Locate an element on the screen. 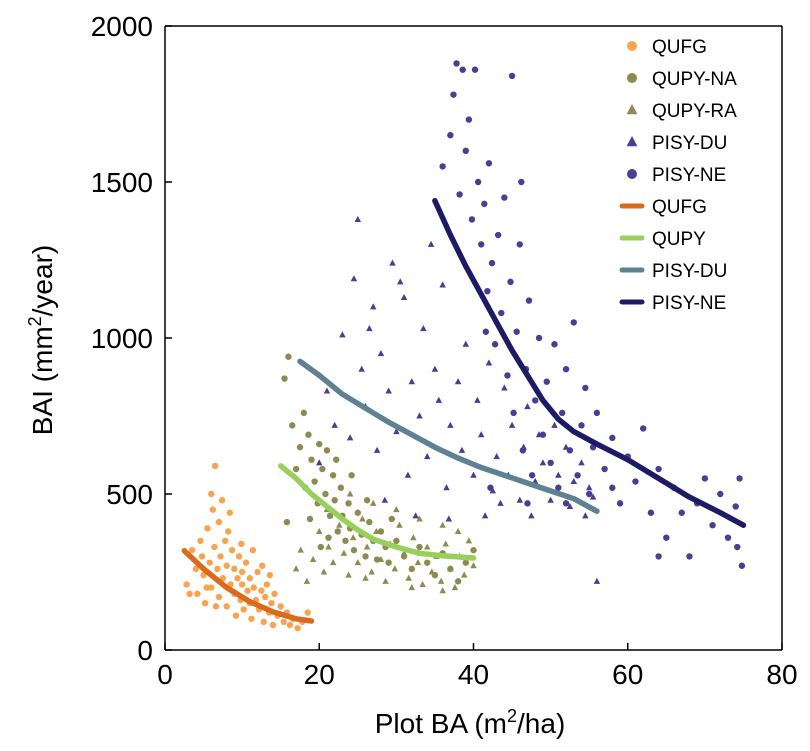  y-axis-label: BAI (mm2/year) is located at coordinates (41, 340).